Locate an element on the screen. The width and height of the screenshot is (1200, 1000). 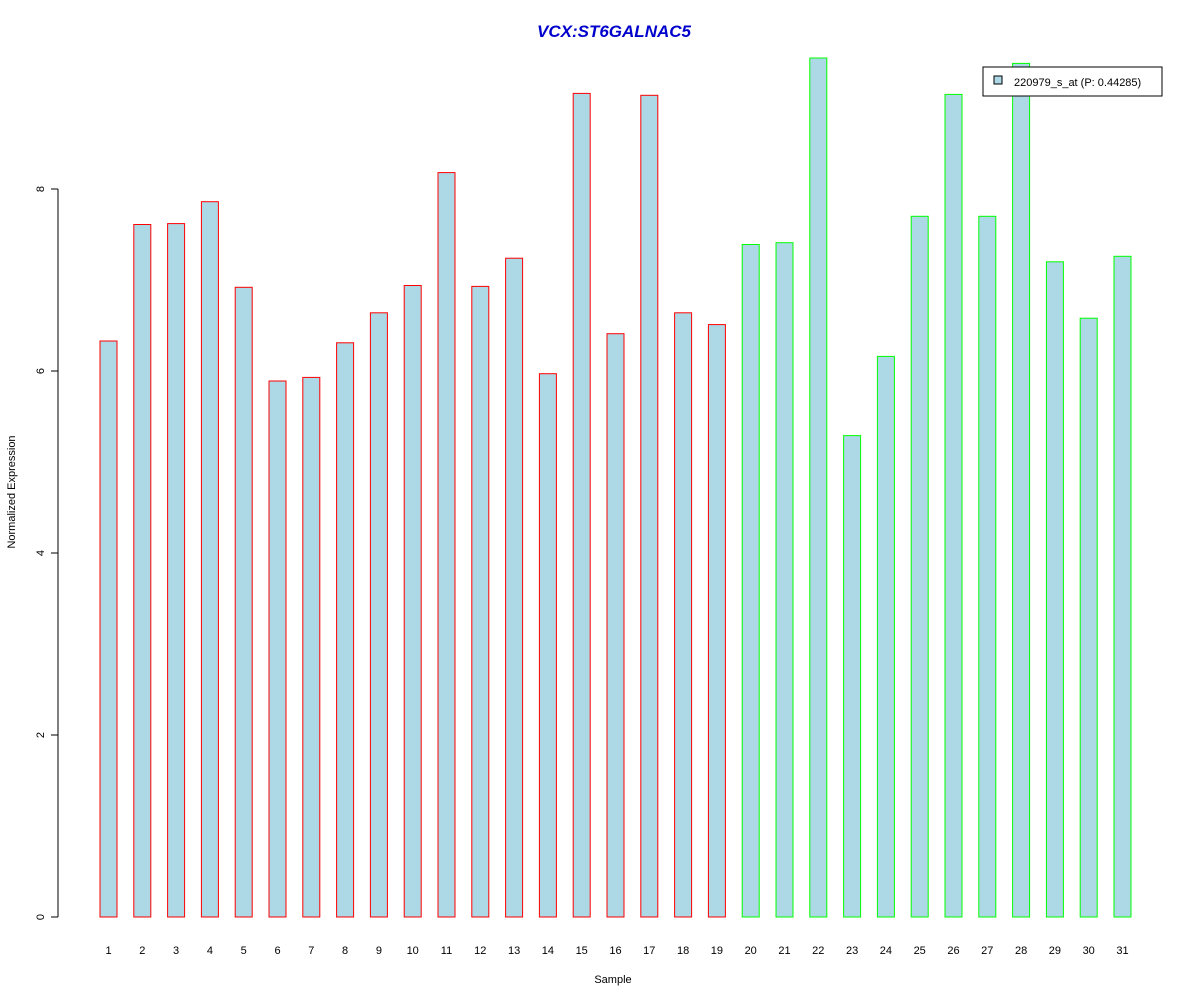
y-tick-label: 6 is located at coordinates (41, 371).